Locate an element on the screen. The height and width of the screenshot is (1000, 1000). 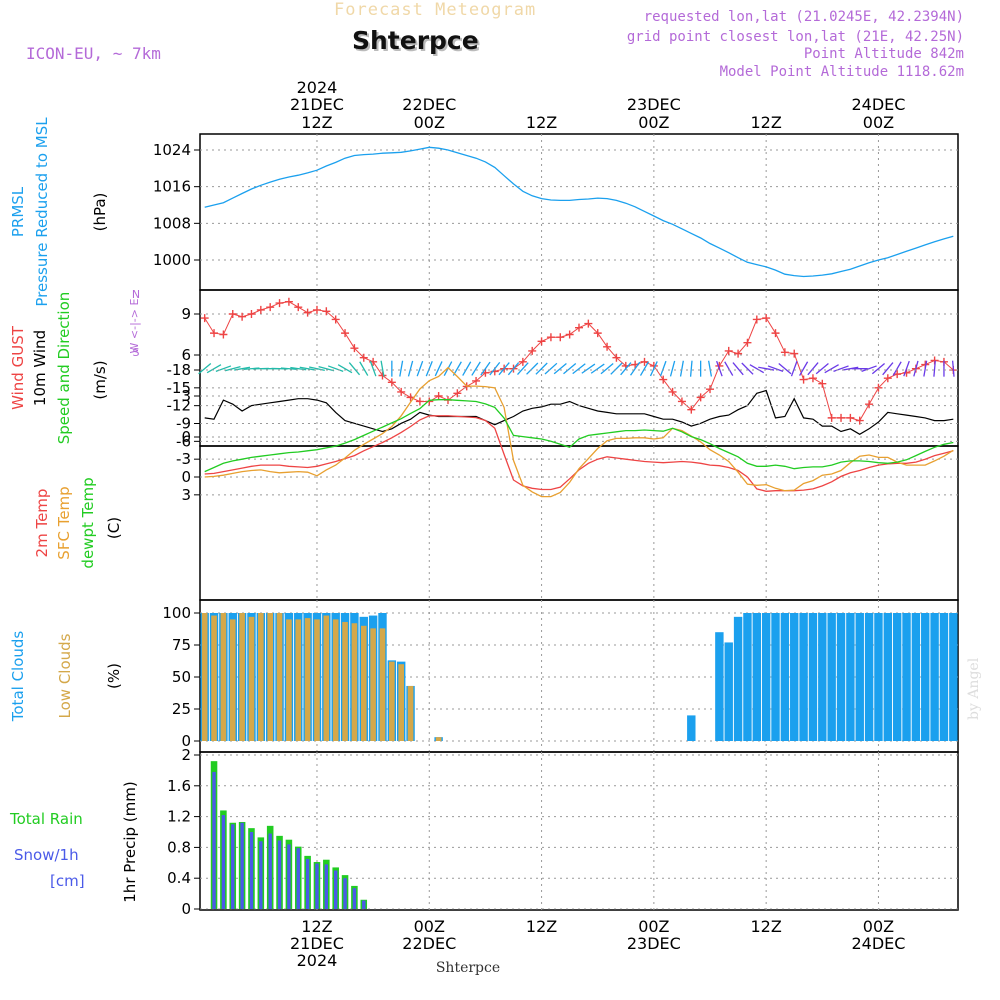
top-axis-label: 22DEC is located at coordinates (429, 104).